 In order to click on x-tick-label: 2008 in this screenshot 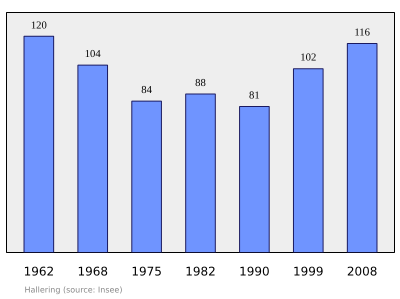, I will do `click(362, 271)`.